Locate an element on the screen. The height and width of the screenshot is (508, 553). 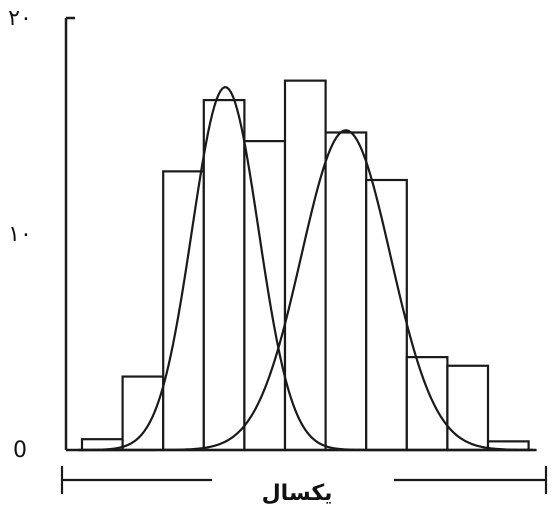
x-axis-label: یکسال is located at coordinates (297, 493).